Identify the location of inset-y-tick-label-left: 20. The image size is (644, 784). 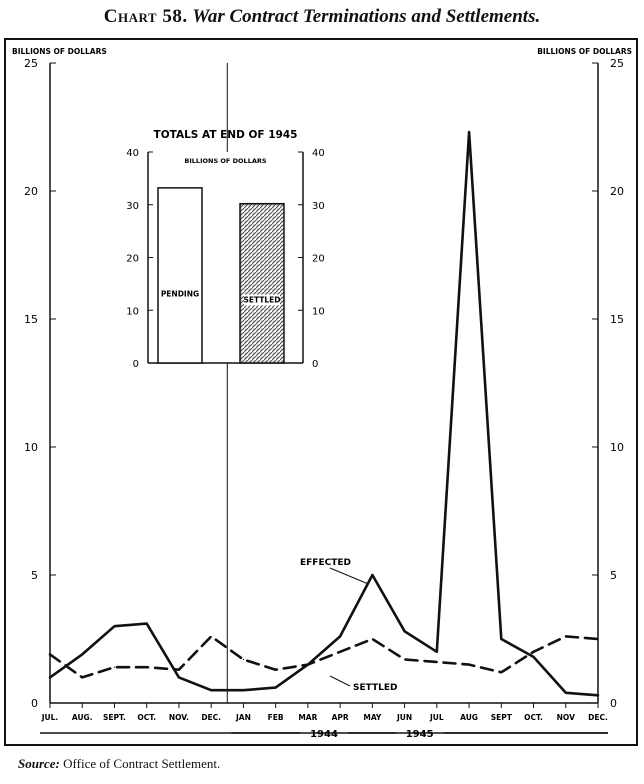
(132, 259).